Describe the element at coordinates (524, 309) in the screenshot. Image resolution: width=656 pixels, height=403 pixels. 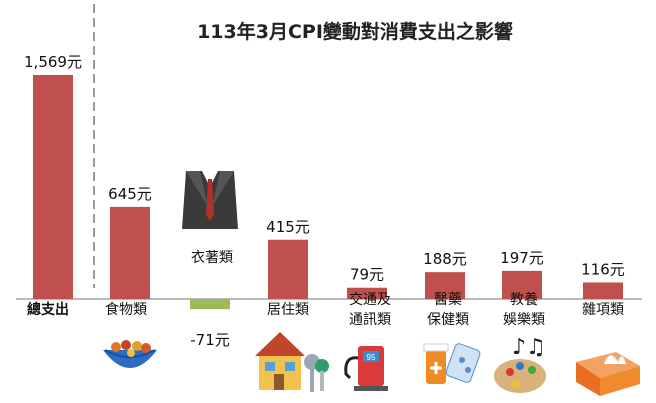
I see `category-label-7: 教養娛樂類` at that location.